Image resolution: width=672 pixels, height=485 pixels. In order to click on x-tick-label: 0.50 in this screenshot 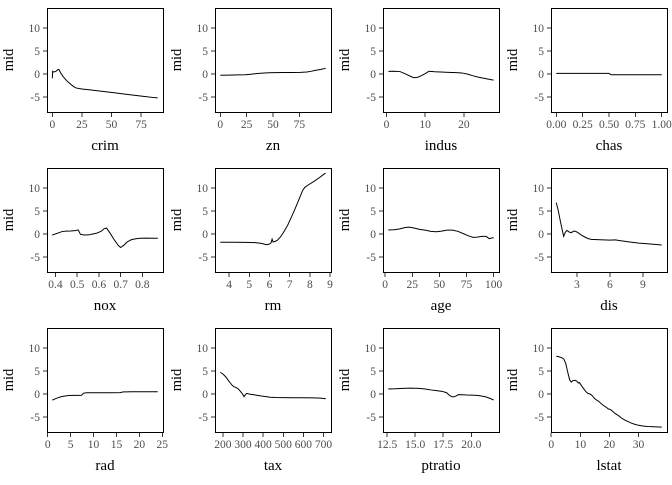, I will do `click(609, 125)`.